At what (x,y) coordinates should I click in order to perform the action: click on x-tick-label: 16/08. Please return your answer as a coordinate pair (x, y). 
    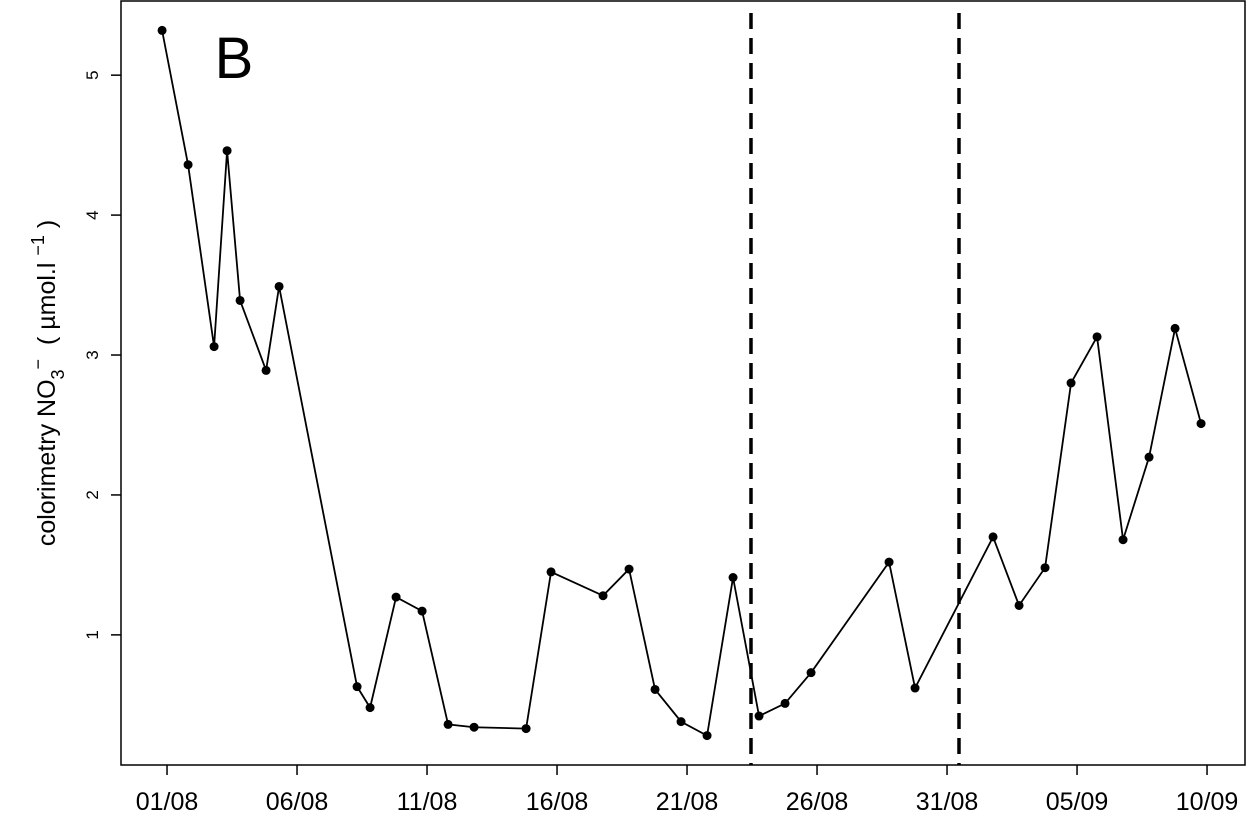
    Looking at the image, I should click on (557, 802).